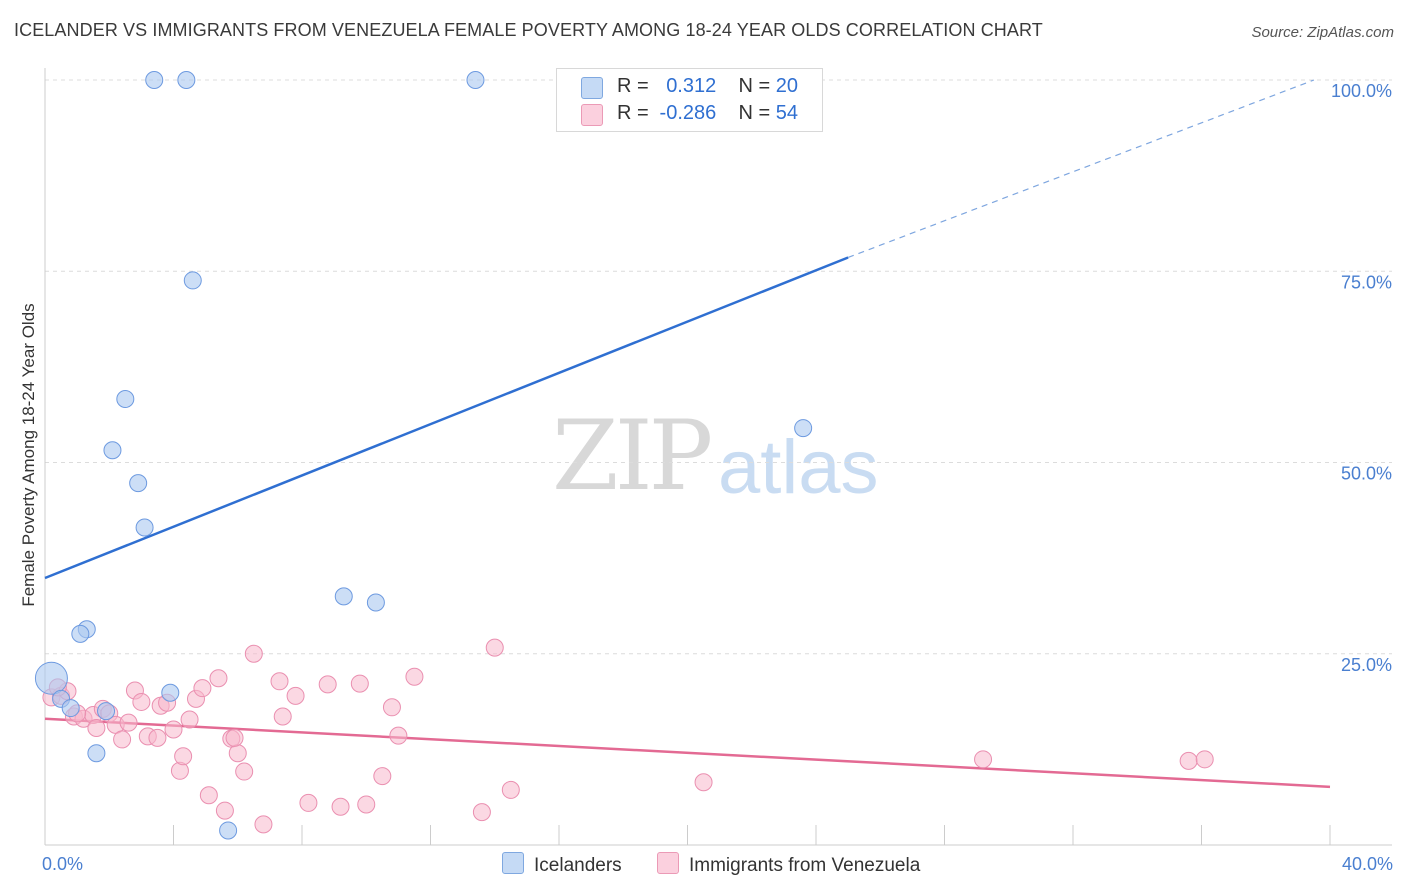  I want to click on bottom-legend-venezuela: Immigrants from Venezuela, so click(788, 864).